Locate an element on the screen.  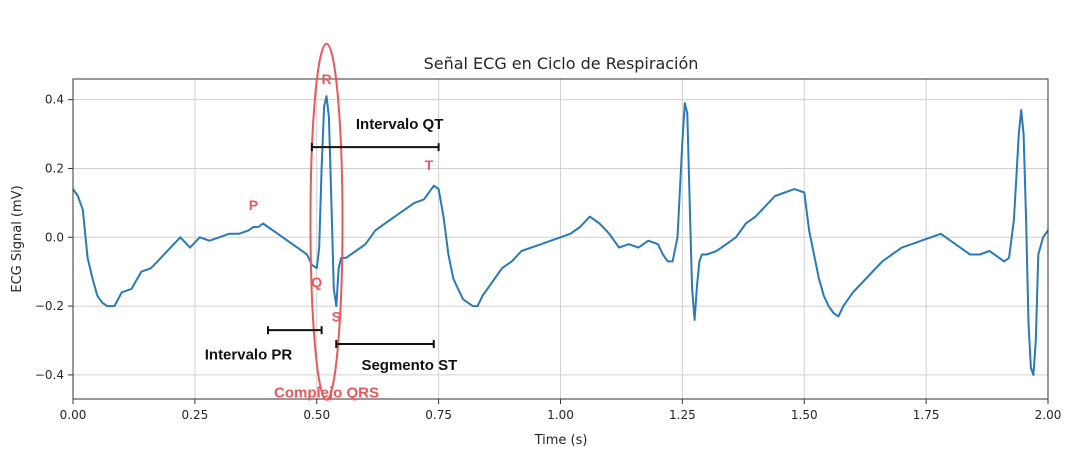
x-tick-label: 2.00 is located at coordinates (1048, 415).